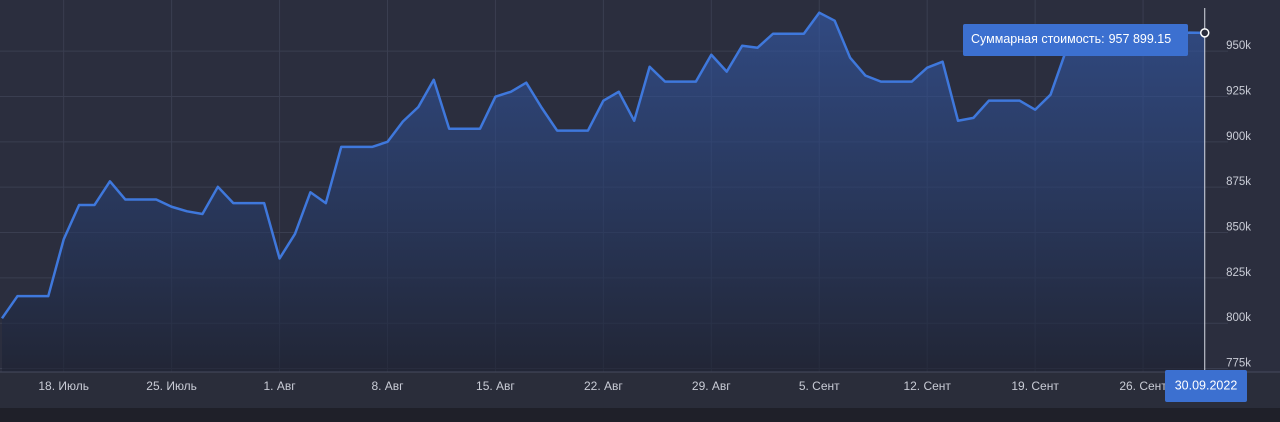 Image resolution: width=1280 pixels, height=422 pixels. Describe the element at coordinates (711, 386) in the screenshot. I see `x-tick-label: 29. Авг` at that location.